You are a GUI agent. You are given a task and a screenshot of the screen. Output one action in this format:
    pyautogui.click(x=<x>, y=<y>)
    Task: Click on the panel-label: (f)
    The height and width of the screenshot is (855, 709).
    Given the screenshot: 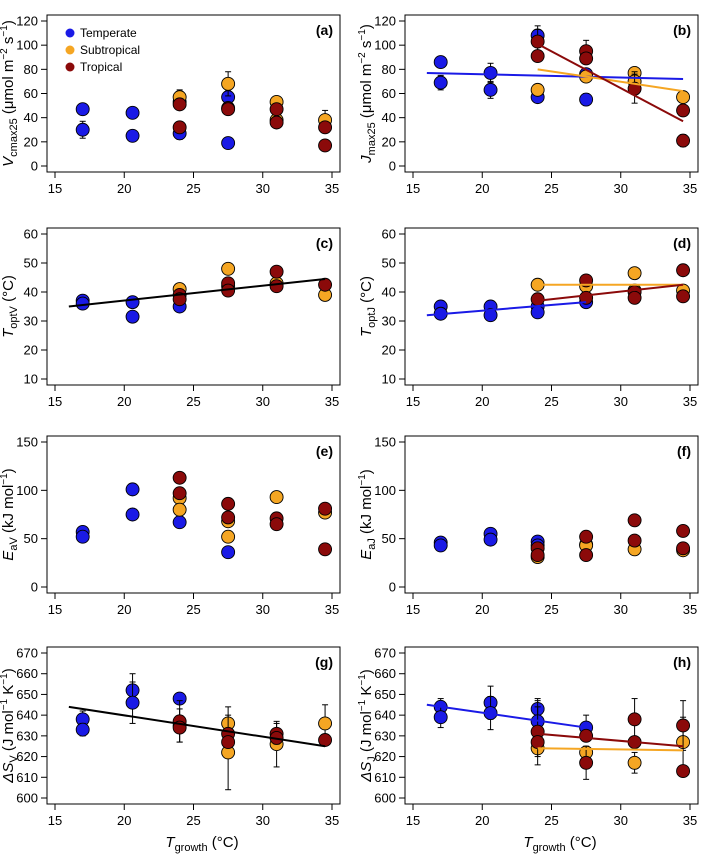 What is the action you would take?
    pyautogui.click(x=684, y=451)
    